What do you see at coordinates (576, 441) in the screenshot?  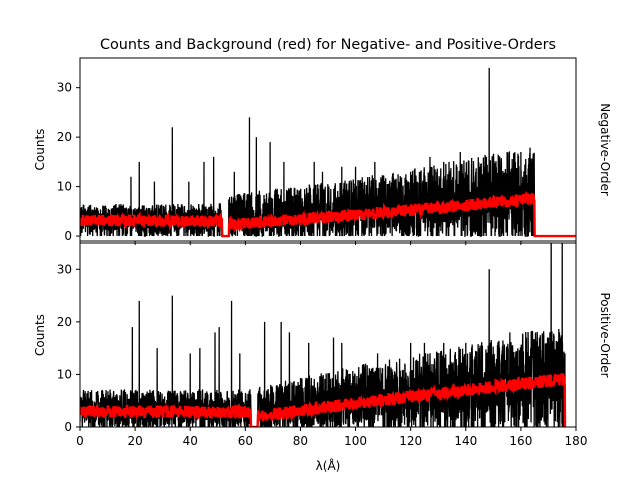 I see `x-tick-label: 180` at bounding box center [576, 441].